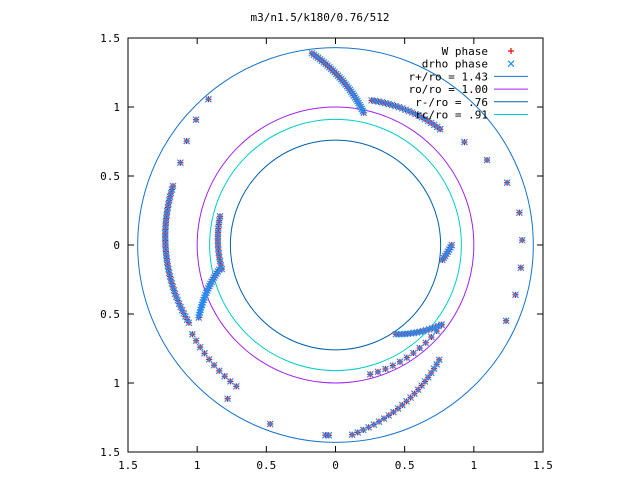  What do you see at coordinates (335, 465) in the screenshot?
I see `x-tick-label: 0` at bounding box center [335, 465].